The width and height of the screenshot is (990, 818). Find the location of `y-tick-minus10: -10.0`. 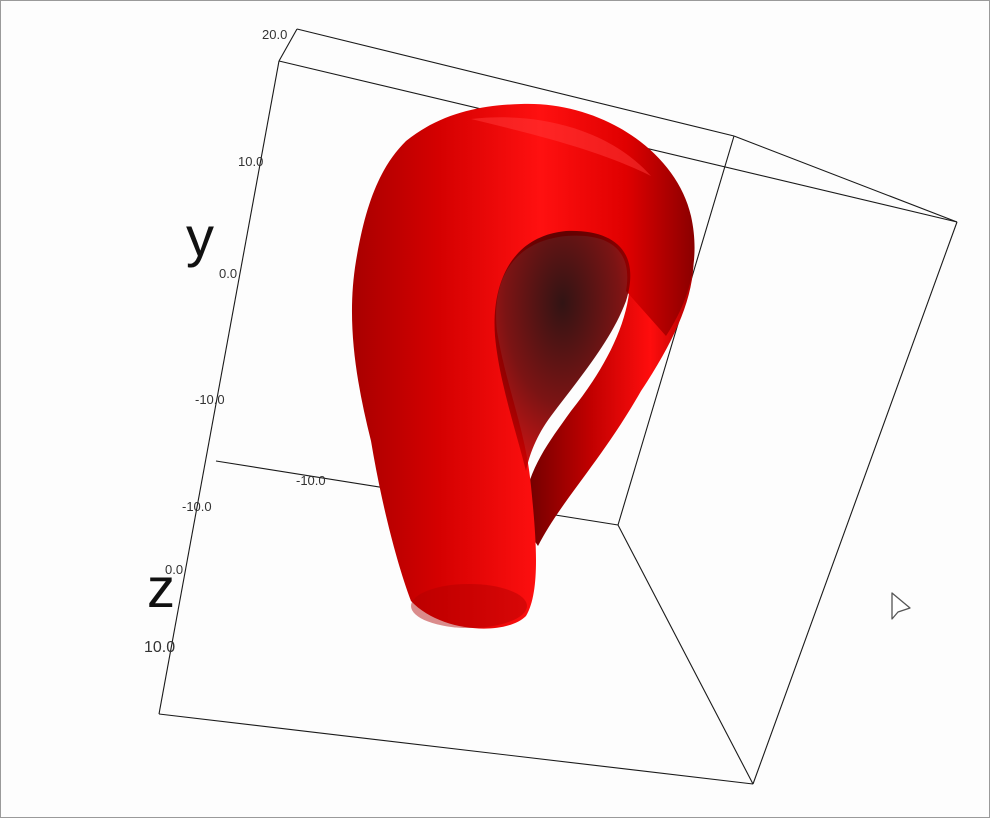

y-tick-minus10: -10.0 is located at coordinates (210, 399).